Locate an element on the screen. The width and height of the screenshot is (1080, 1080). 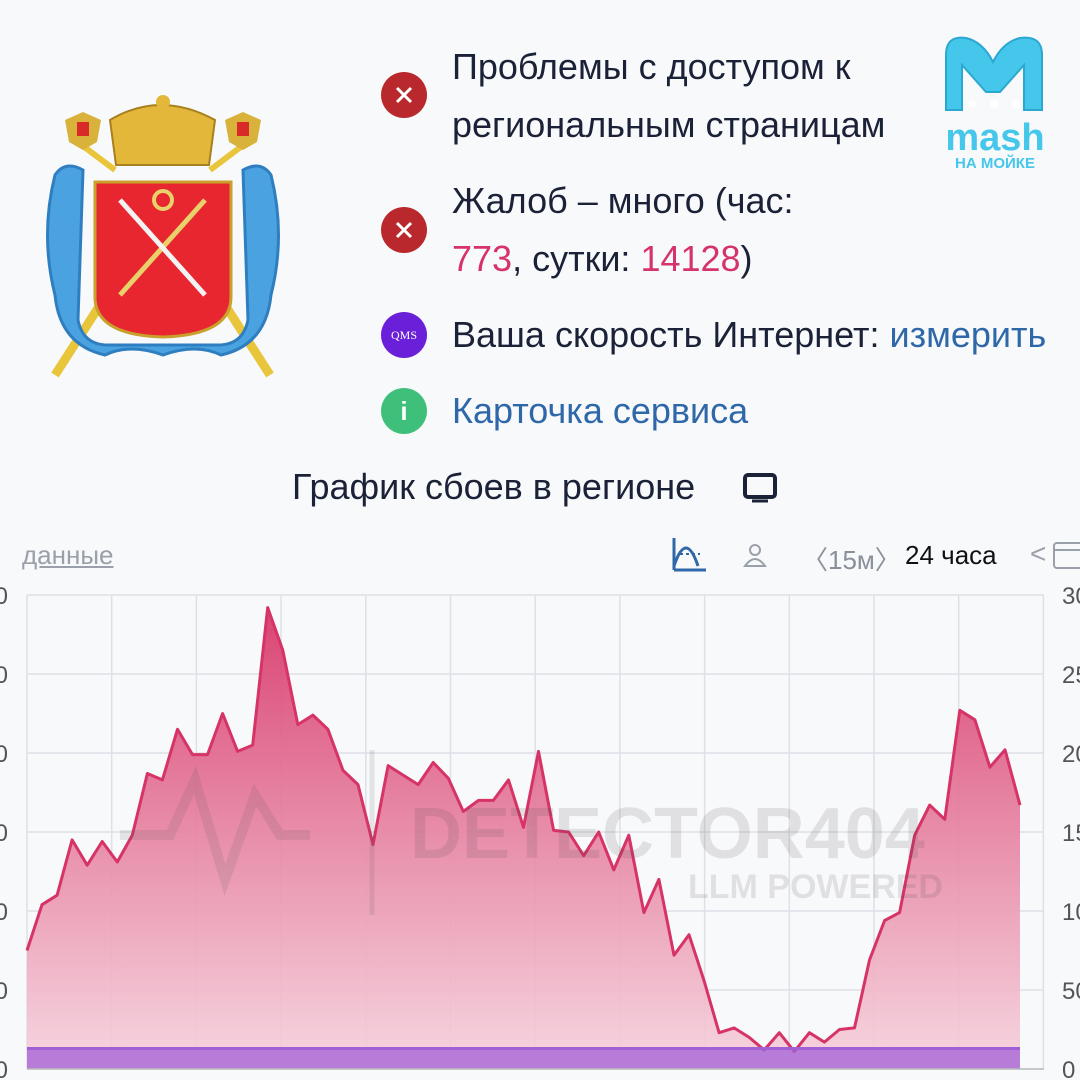
prev-button: < is located at coordinates (1038, 553).